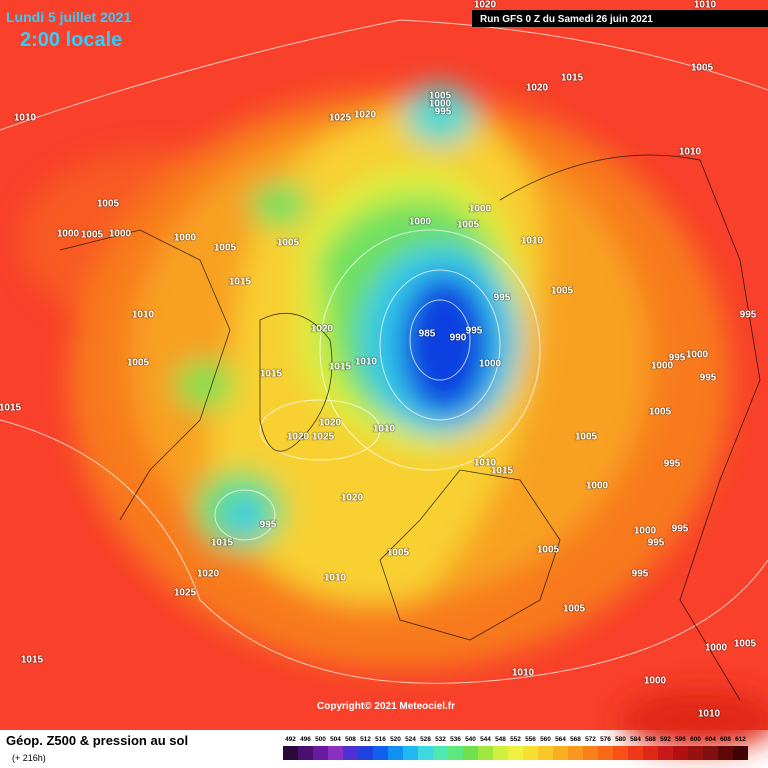 This screenshot has width=768, height=768. Describe the element at coordinates (29, 758) in the screenshot. I see `footer-subtitle: (+ 216h)` at that location.